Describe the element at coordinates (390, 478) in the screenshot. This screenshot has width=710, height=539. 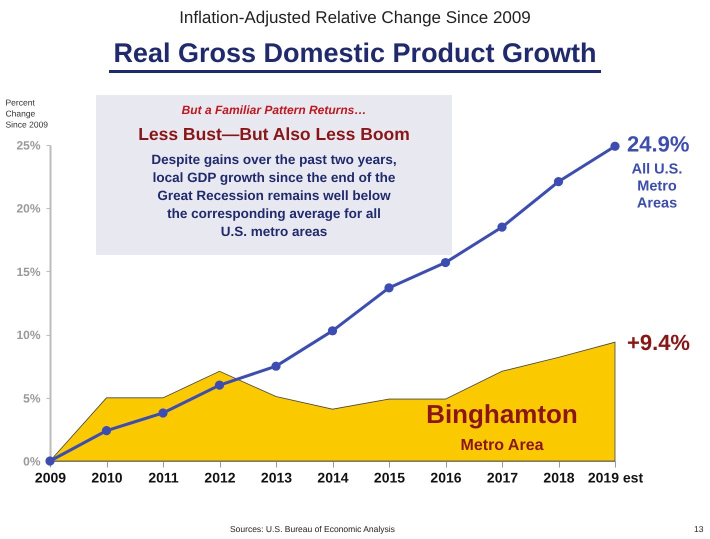
I see `x-tick-label: 2015` at that location.